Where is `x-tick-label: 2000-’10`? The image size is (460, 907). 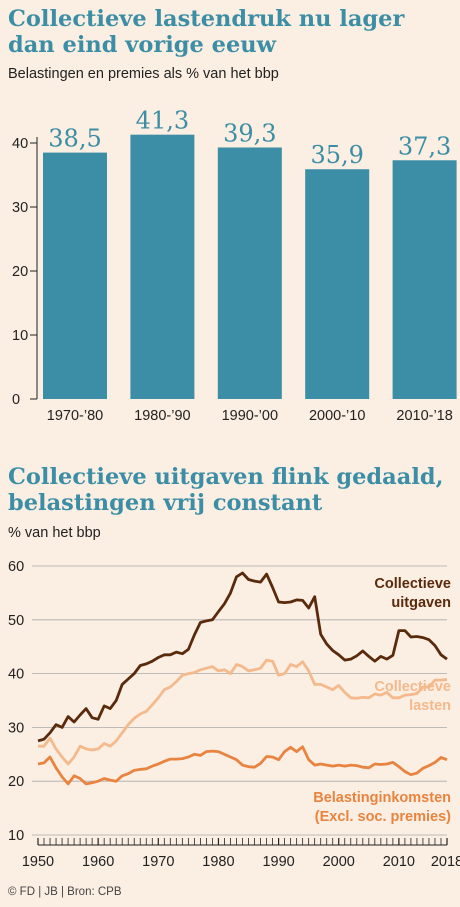
x-tick-label: 2000-’10 is located at coordinates (337, 416).